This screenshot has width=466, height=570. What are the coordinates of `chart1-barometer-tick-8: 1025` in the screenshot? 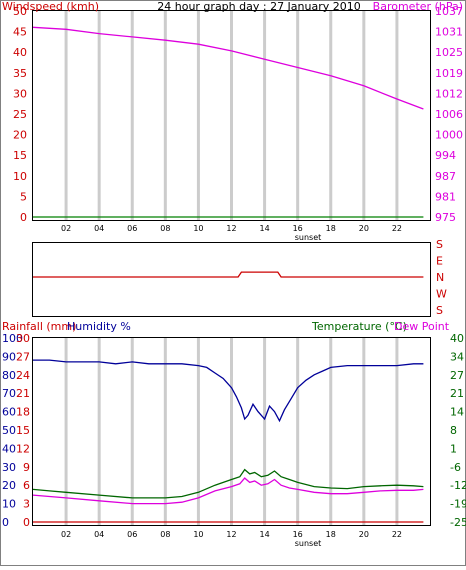 It's located at (449, 52).